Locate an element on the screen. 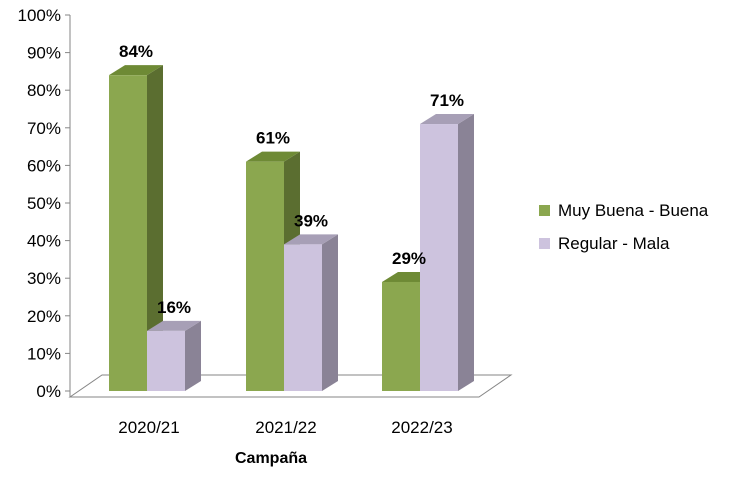 The image size is (731, 481). y-tick-label: 10% is located at coordinates (44, 353).